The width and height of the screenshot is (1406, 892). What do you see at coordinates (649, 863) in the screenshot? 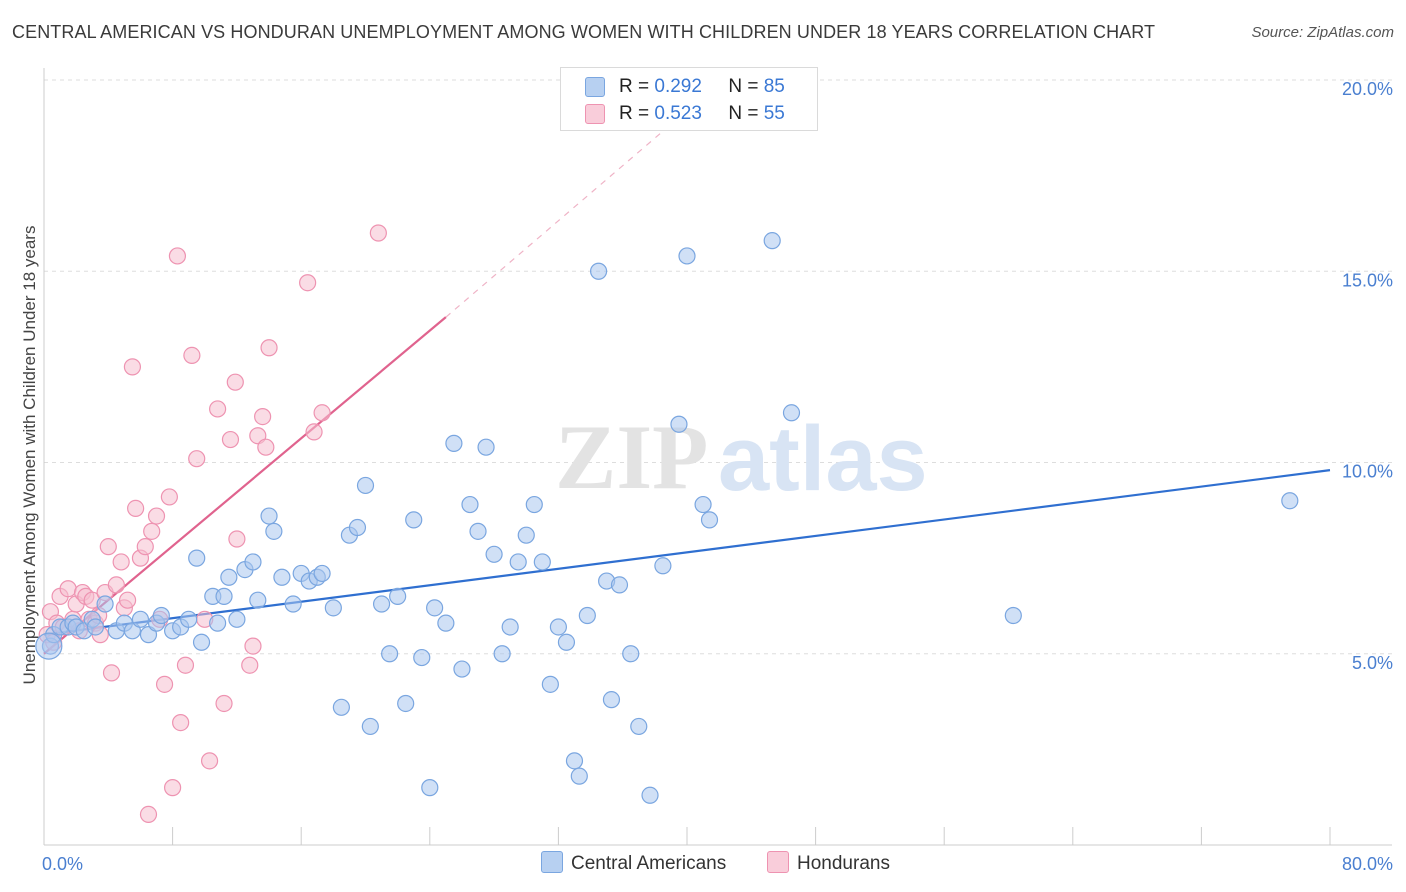
I see `legend-label: Central Americans` at bounding box center [649, 863].